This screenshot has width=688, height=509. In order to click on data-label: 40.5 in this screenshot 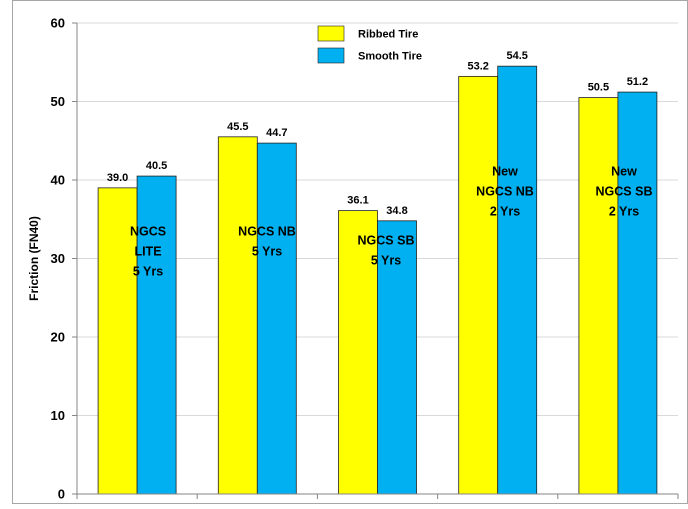, I will do `click(156, 166)`.